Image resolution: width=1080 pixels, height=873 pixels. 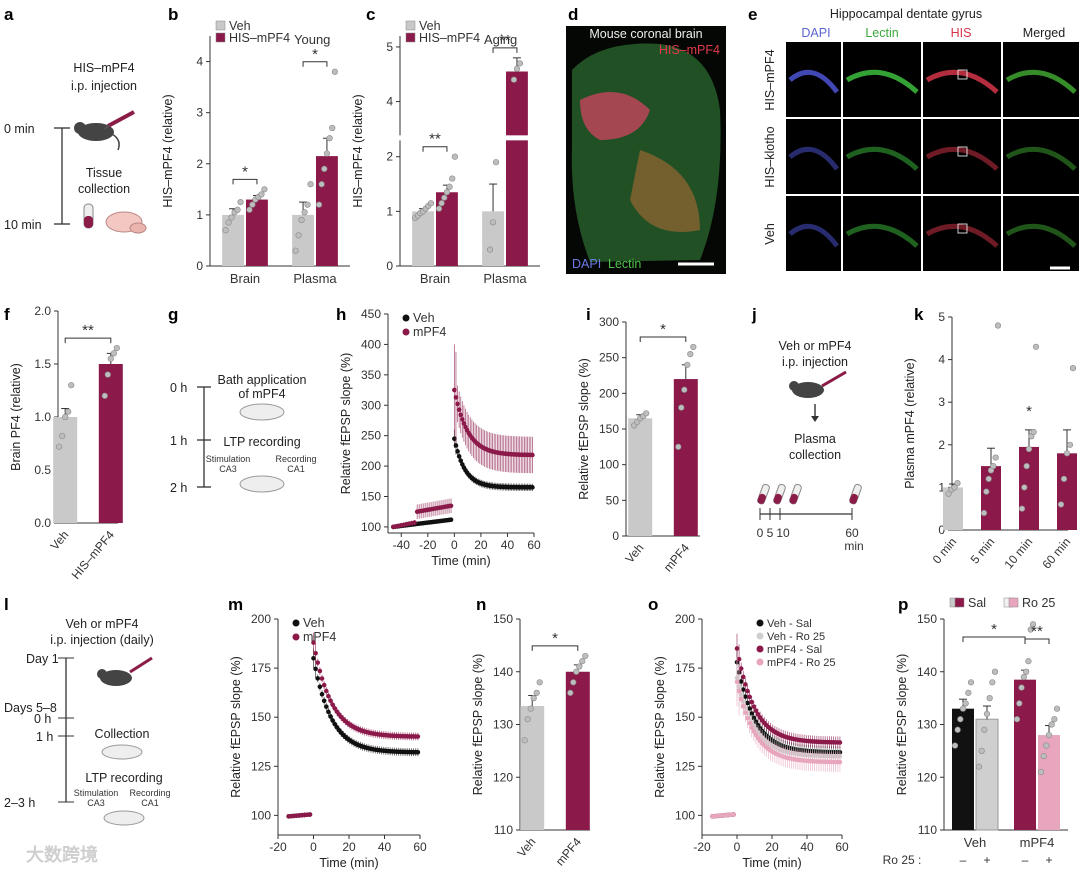 I want to click on panel-j-step1-line1: Veh or mPF4, so click(x=815, y=346).